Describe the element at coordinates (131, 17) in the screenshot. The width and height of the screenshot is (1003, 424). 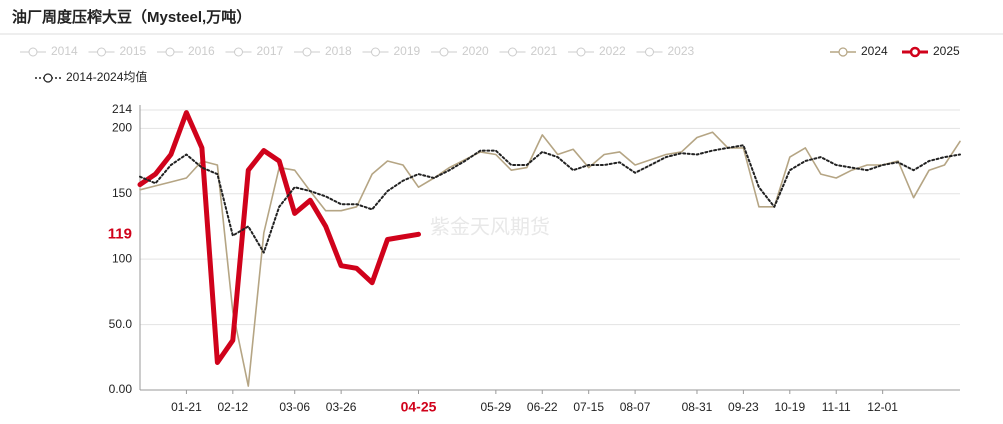
I see `chart-title: 油厂周度压榨大豆（Mysteel,万吨）` at that location.